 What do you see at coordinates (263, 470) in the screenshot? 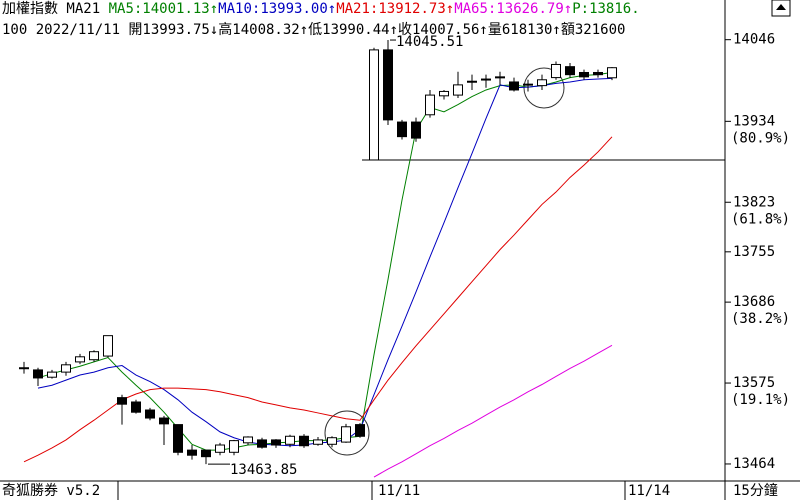
I see `low-annotation: 13463.85` at bounding box center [263, 470].